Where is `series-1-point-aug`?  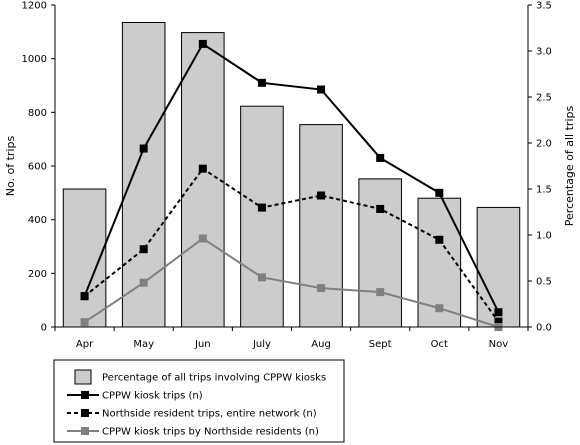 series-1-point-aug is located at coordinates (321, 195).